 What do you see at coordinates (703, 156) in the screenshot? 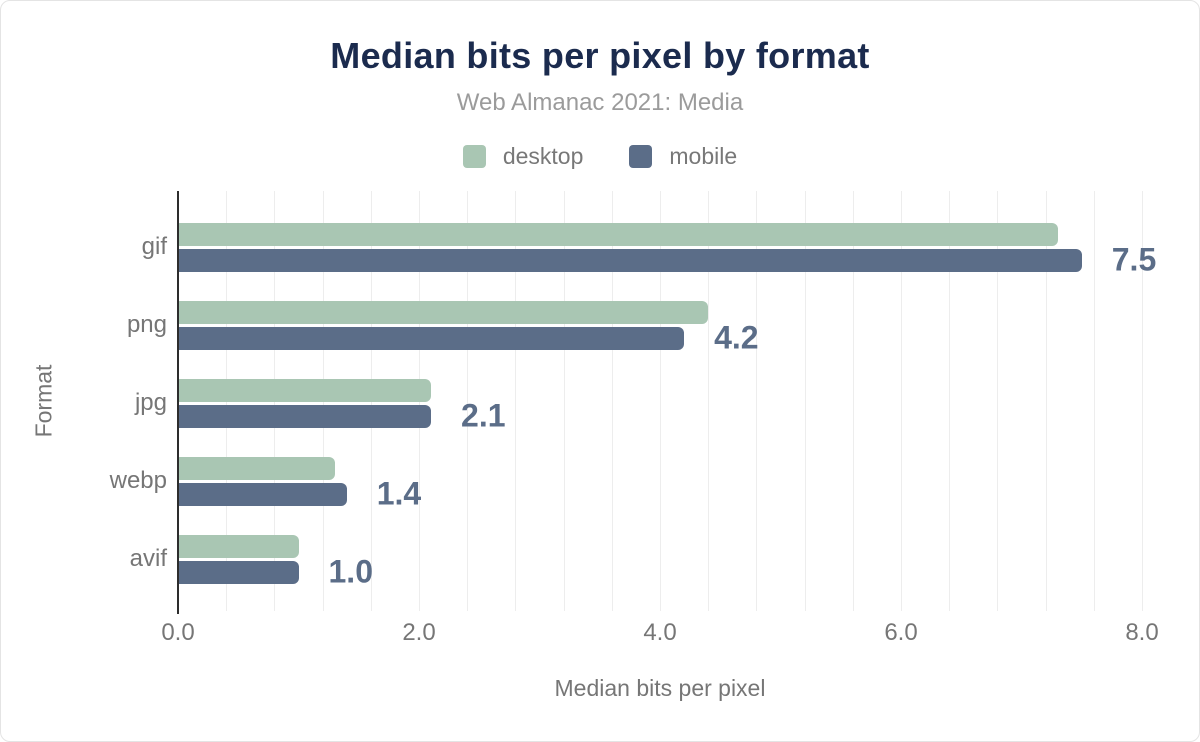
I see `legend-label-mobile: mobile` at bounding box center [703, 156].